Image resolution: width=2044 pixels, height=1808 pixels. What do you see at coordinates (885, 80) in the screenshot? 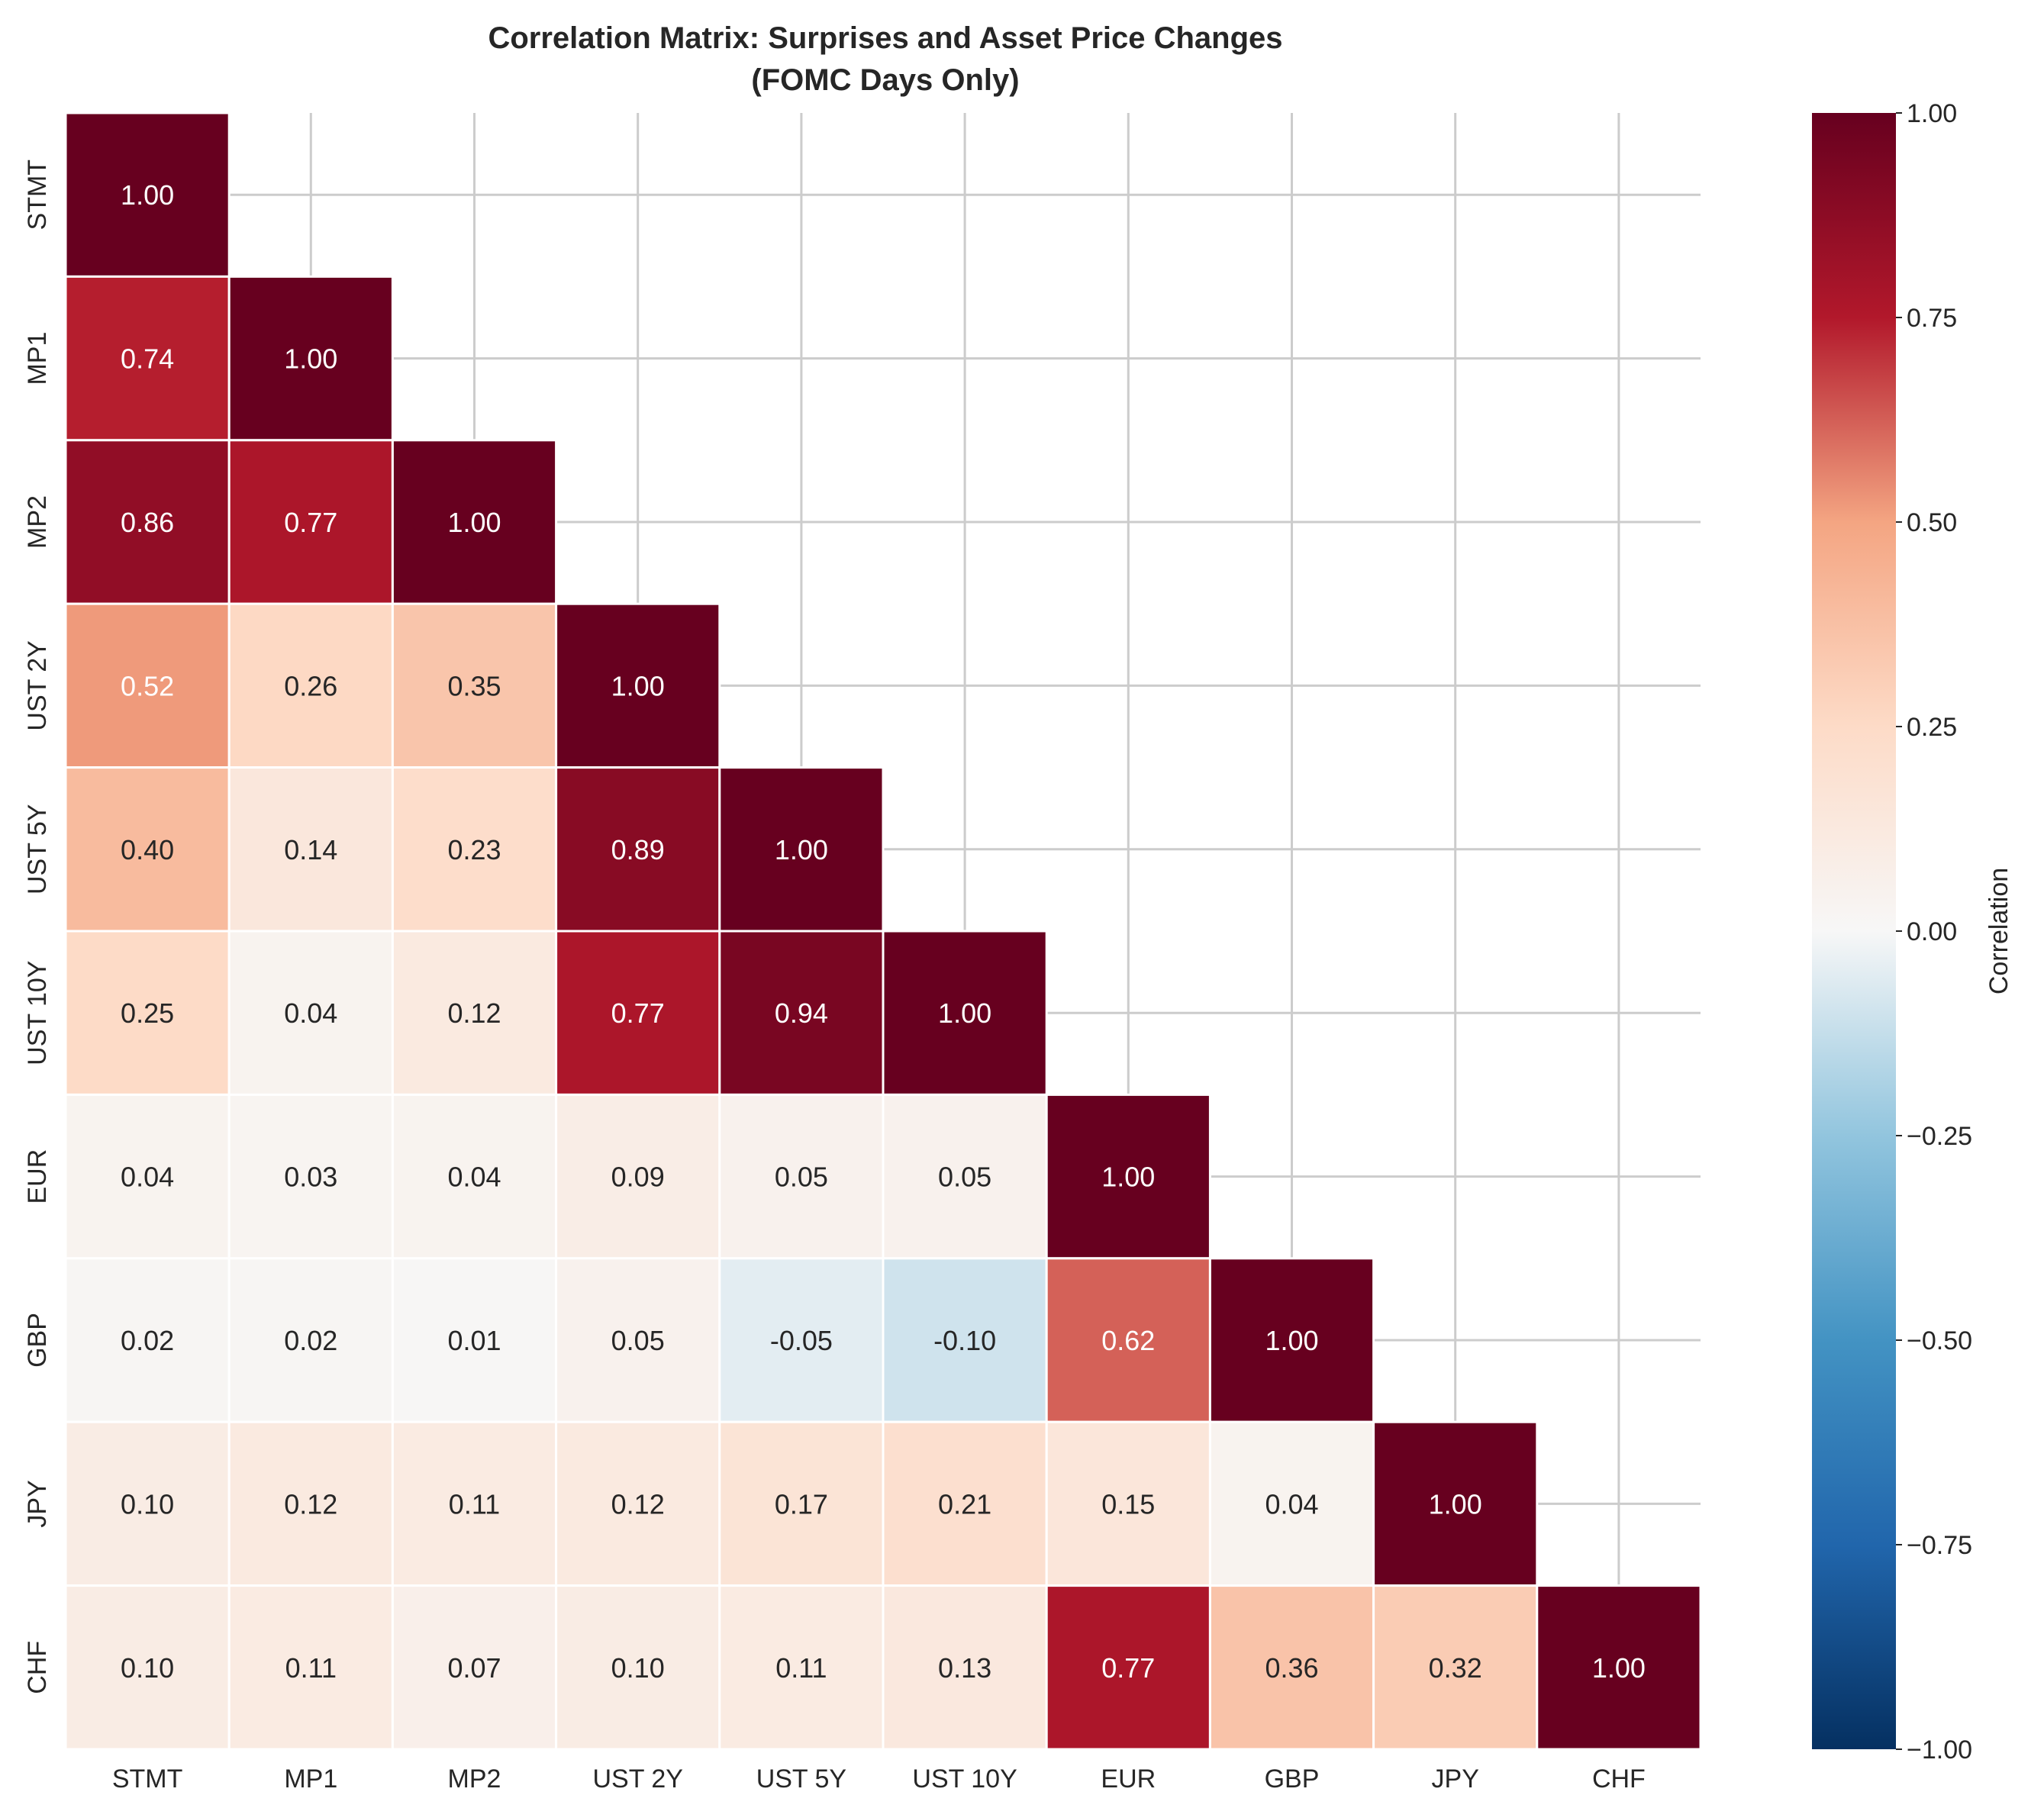
I see `chart-subtitle: (FOMC Days Only)` at bounding box center [885, 80].